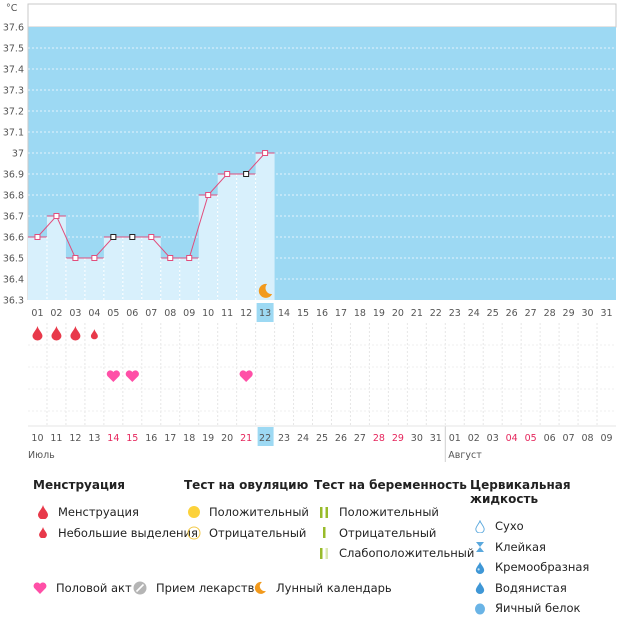  What do you see at coordinates (569, 438) in the screenshot?
I see `date-label: 07` at bounding box center [569, 438].